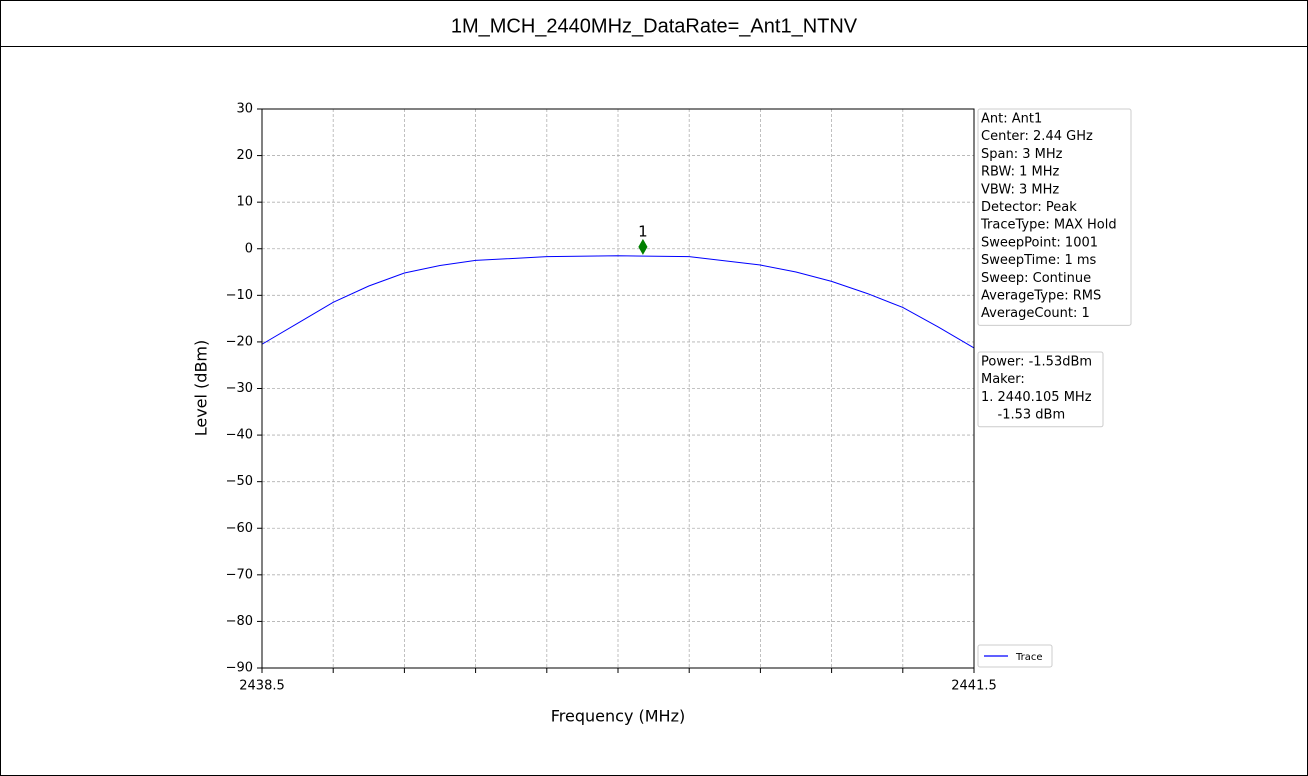  Describe the element at coordinates (1039, 260) in the screenshot. I see `info-line: SweepTime: 1 ms` at that location.